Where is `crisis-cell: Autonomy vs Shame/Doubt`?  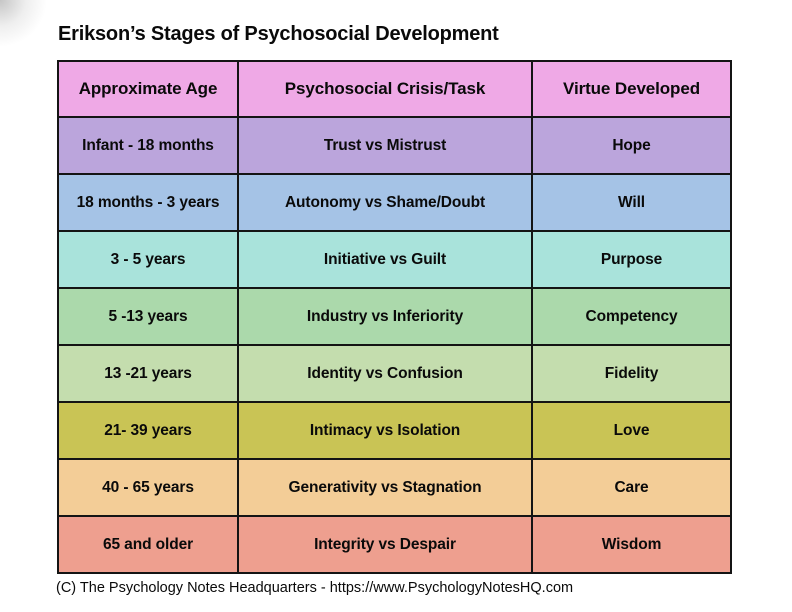
crisis-cell: Autonomy vs Shame/Doubt is located at coordinates (385, 202).